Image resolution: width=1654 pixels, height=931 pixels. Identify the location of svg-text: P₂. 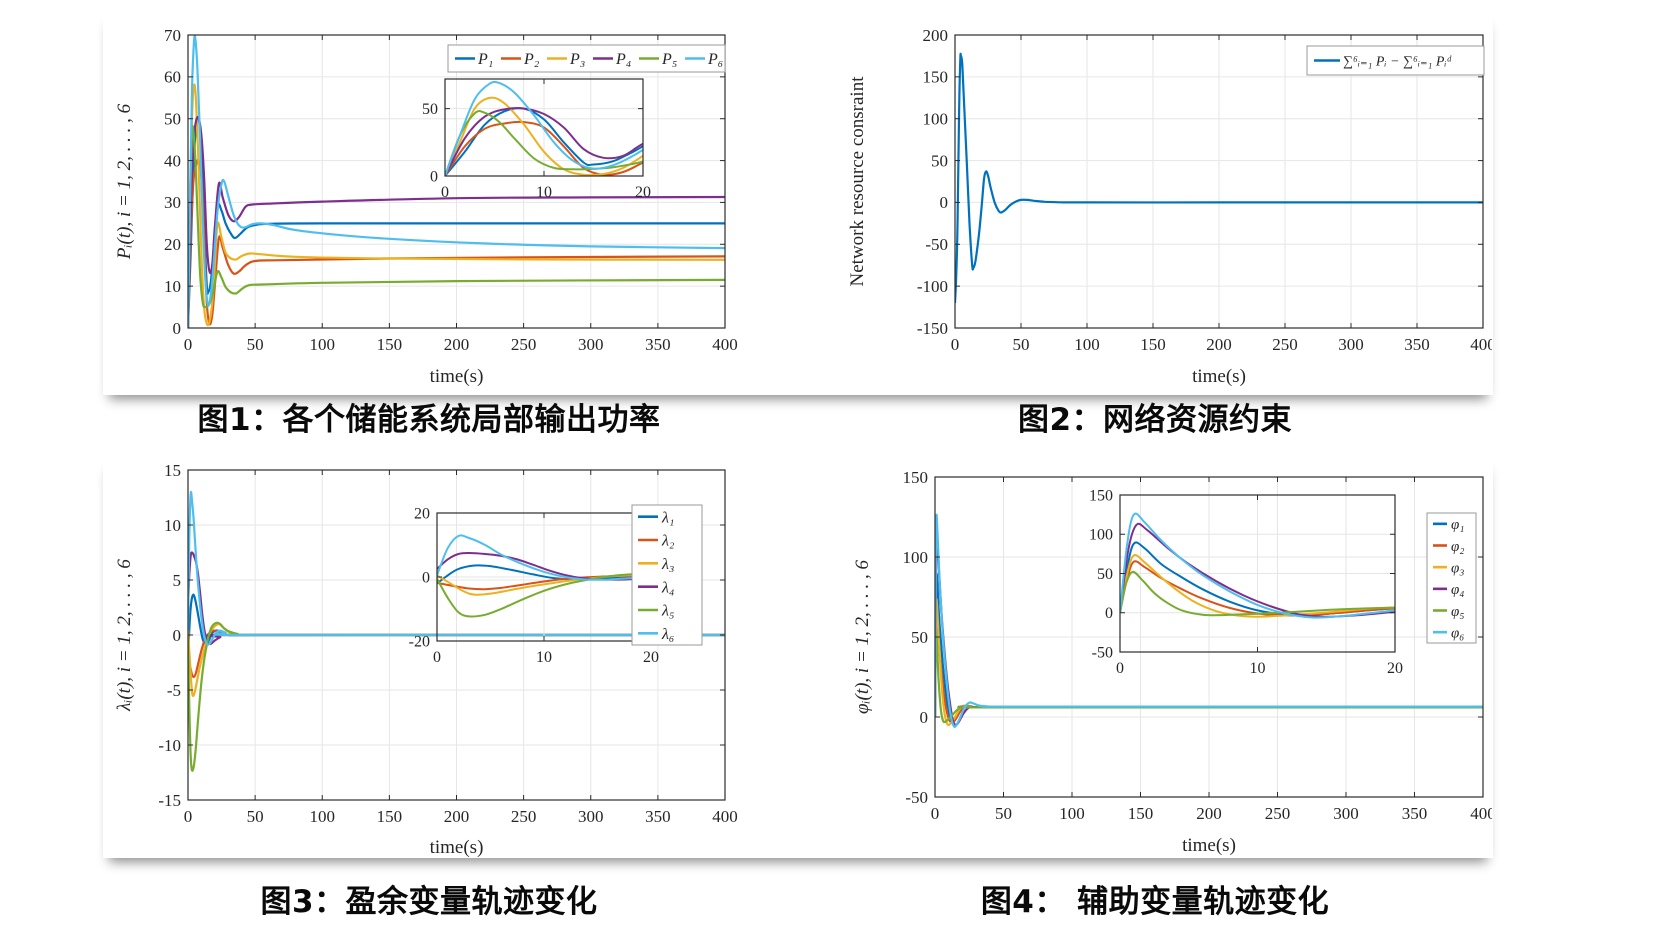
(531, 59).